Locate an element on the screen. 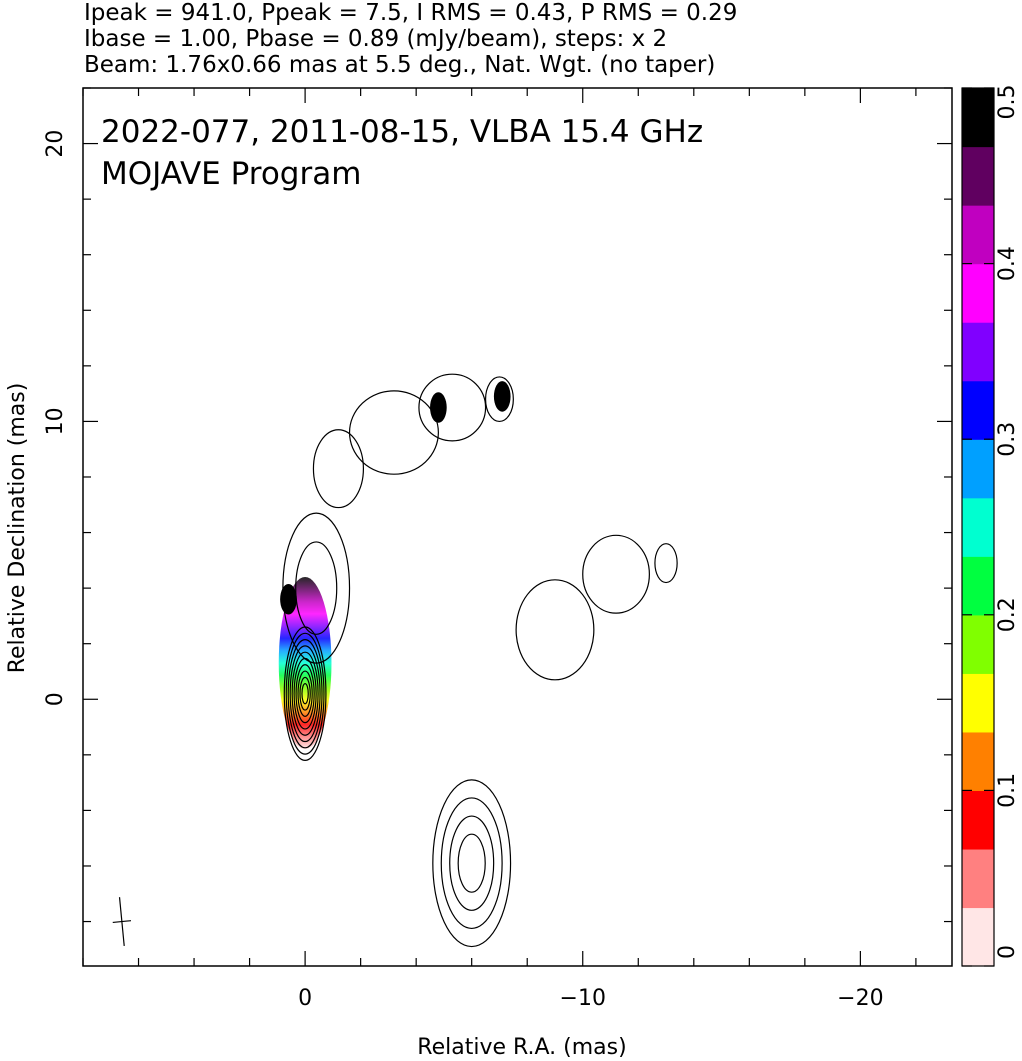 This screenshot has width=1022, height=1061. colorbar: 0 0.1 0.2 0.3 0.4 0.5 is located at coordinates (990, 526).